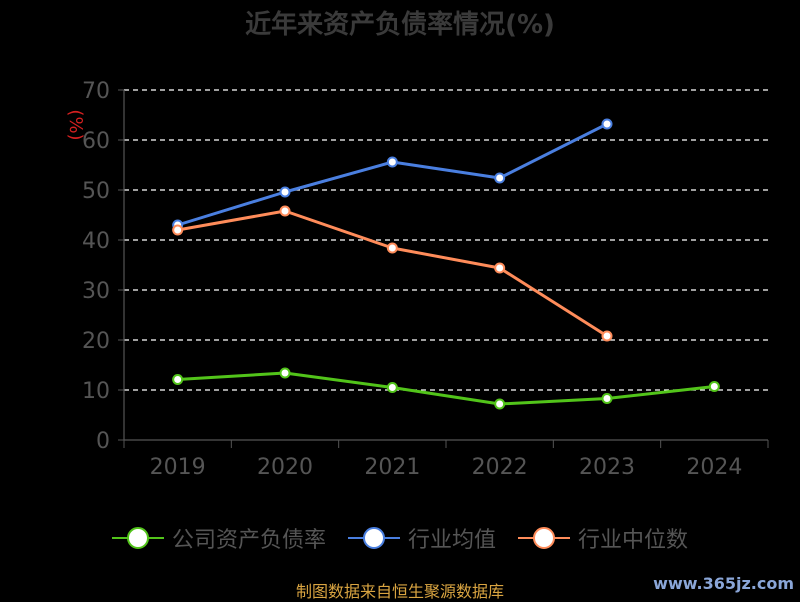  What do you see at coordinates (178, 379) in the screenshot?
I see `data-point-s0-2019` at bounding box center [178, 379].